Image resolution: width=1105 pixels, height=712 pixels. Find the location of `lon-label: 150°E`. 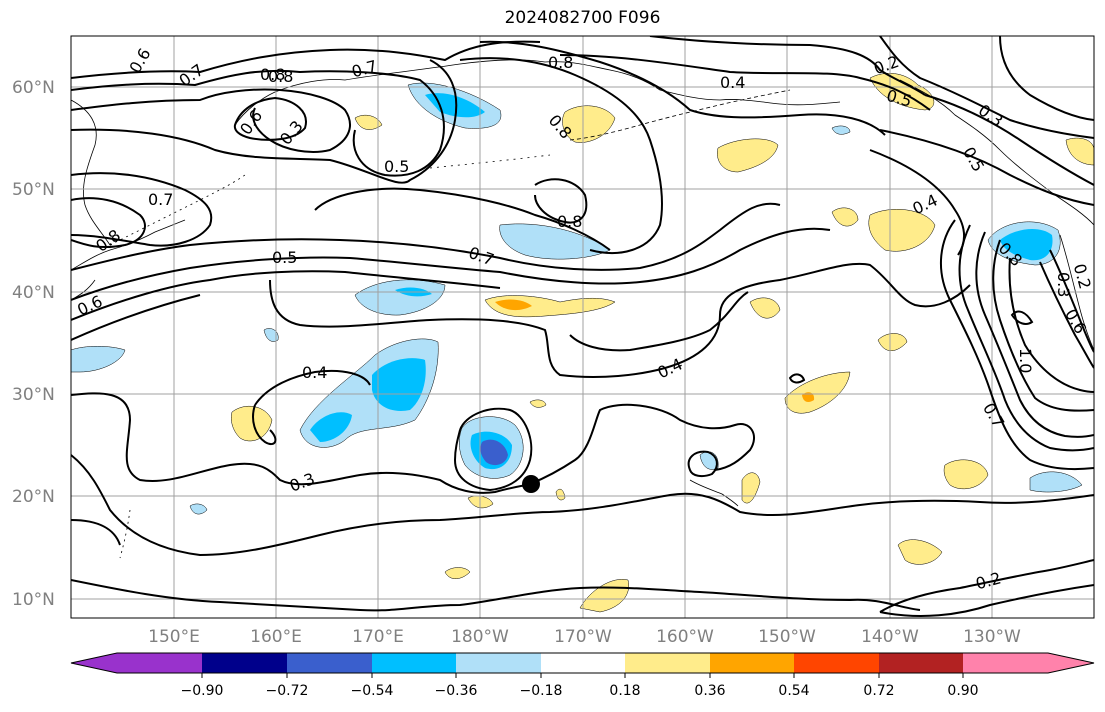

lon-label: 150°E is located at coordinates (174, 637).